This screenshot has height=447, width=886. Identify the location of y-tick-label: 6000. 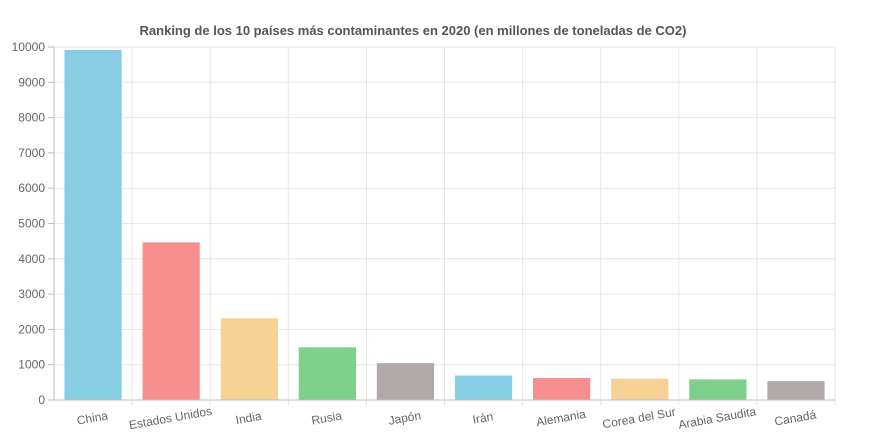
(31, 188).